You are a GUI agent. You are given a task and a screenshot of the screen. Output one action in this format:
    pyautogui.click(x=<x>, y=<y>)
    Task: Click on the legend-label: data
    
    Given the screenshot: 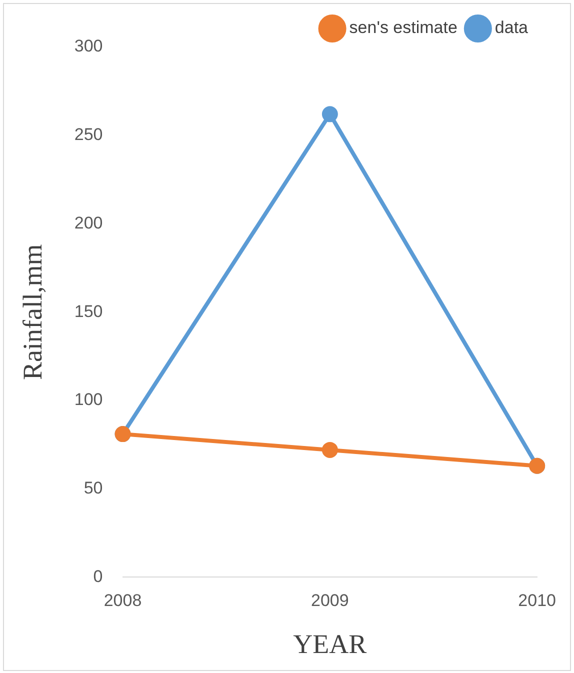 What is the action you would take?
    pyautogui.click(x=511, y=28)
    